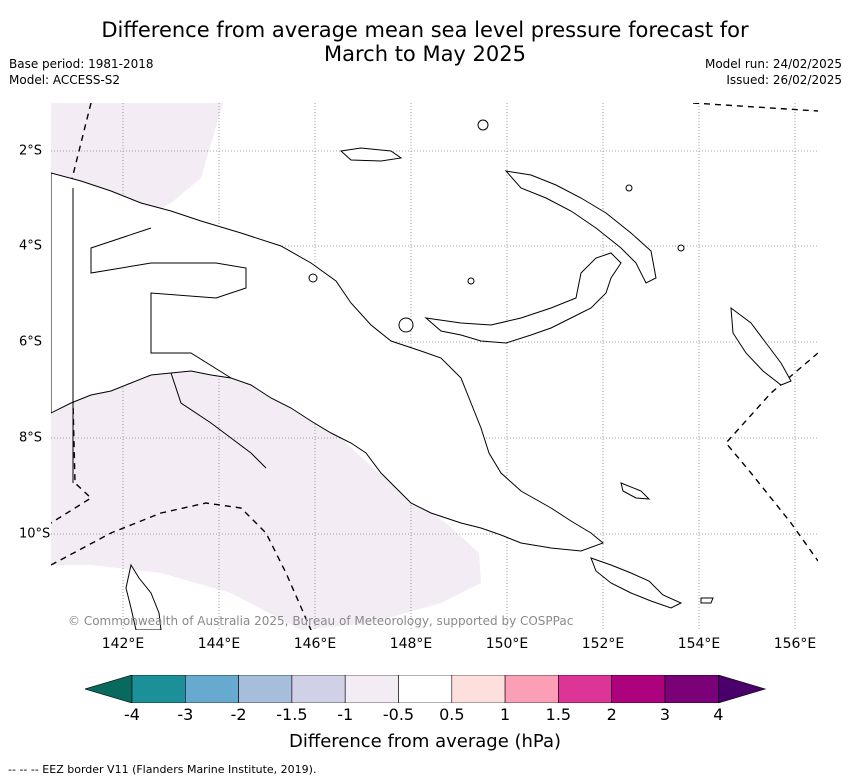 The image size is (850, 781). I want to click on lat-label: 10°S, so click(35, 534).